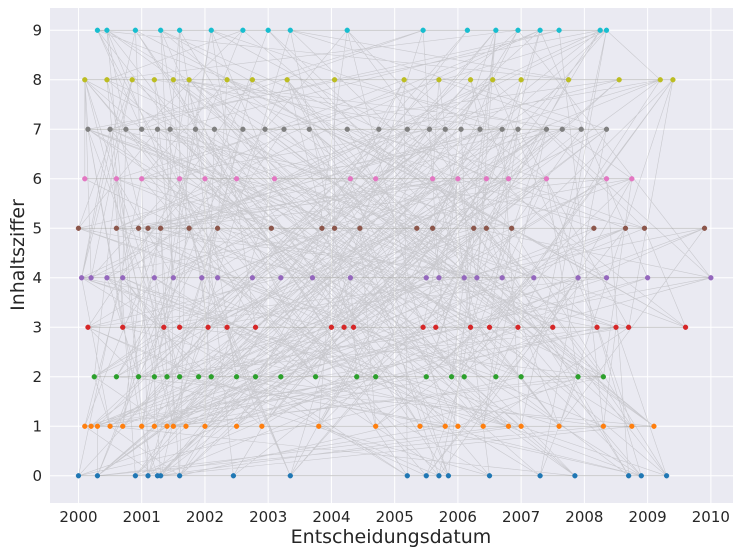 The image size is (736, 547). Describe the element at coordinates (37, 278) in the screenshot. I see `y-tick-label: 4` at that location.